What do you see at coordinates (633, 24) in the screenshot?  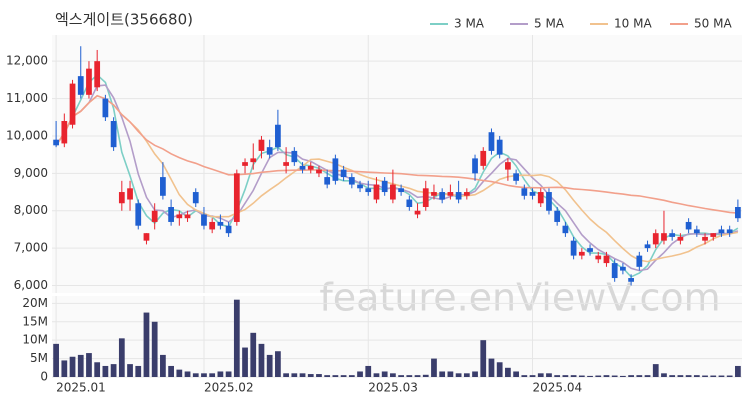 I see `legend-label: 10 MA` at bounding box center [633, 24].